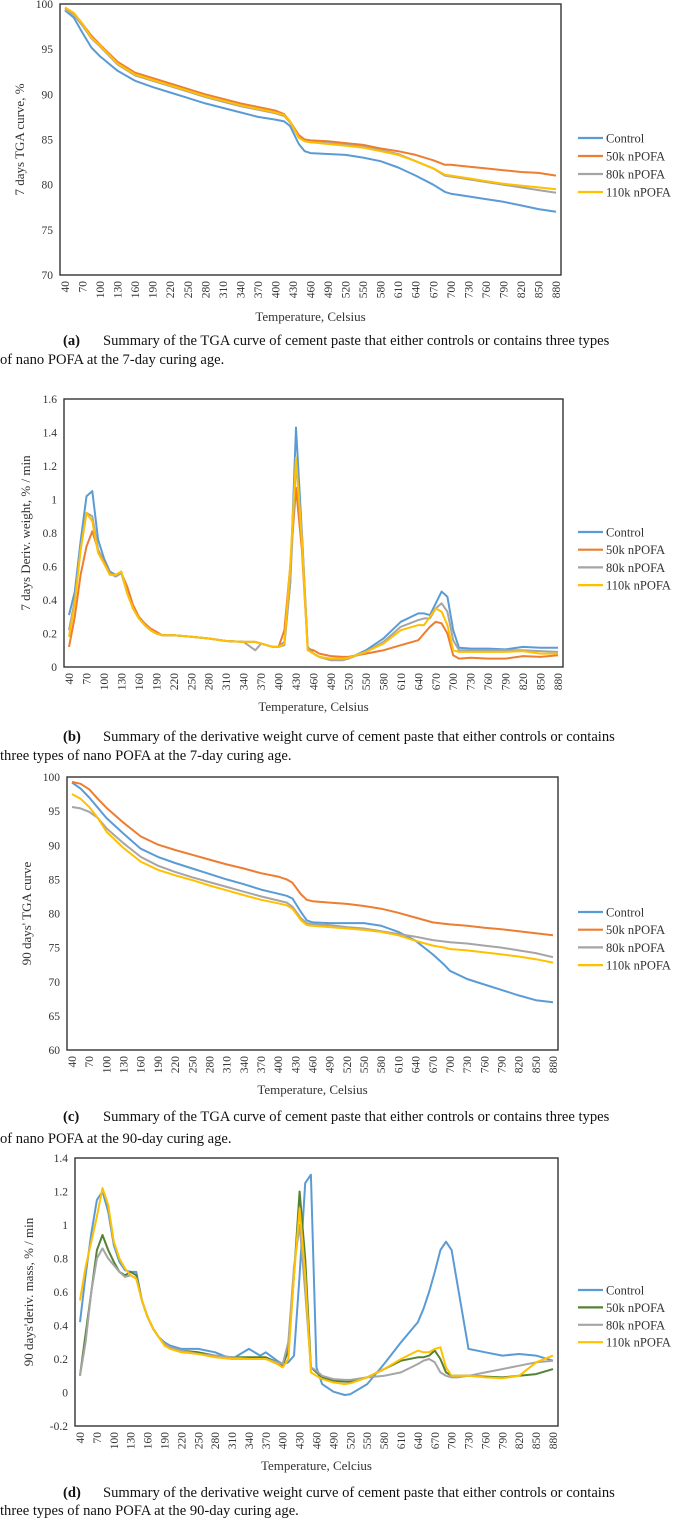 This screenshot has width=685, height=1522. Describe the element at coordinates (61, 1327) in the screenshot. I see `y-tick-label: 0.4` at that location.